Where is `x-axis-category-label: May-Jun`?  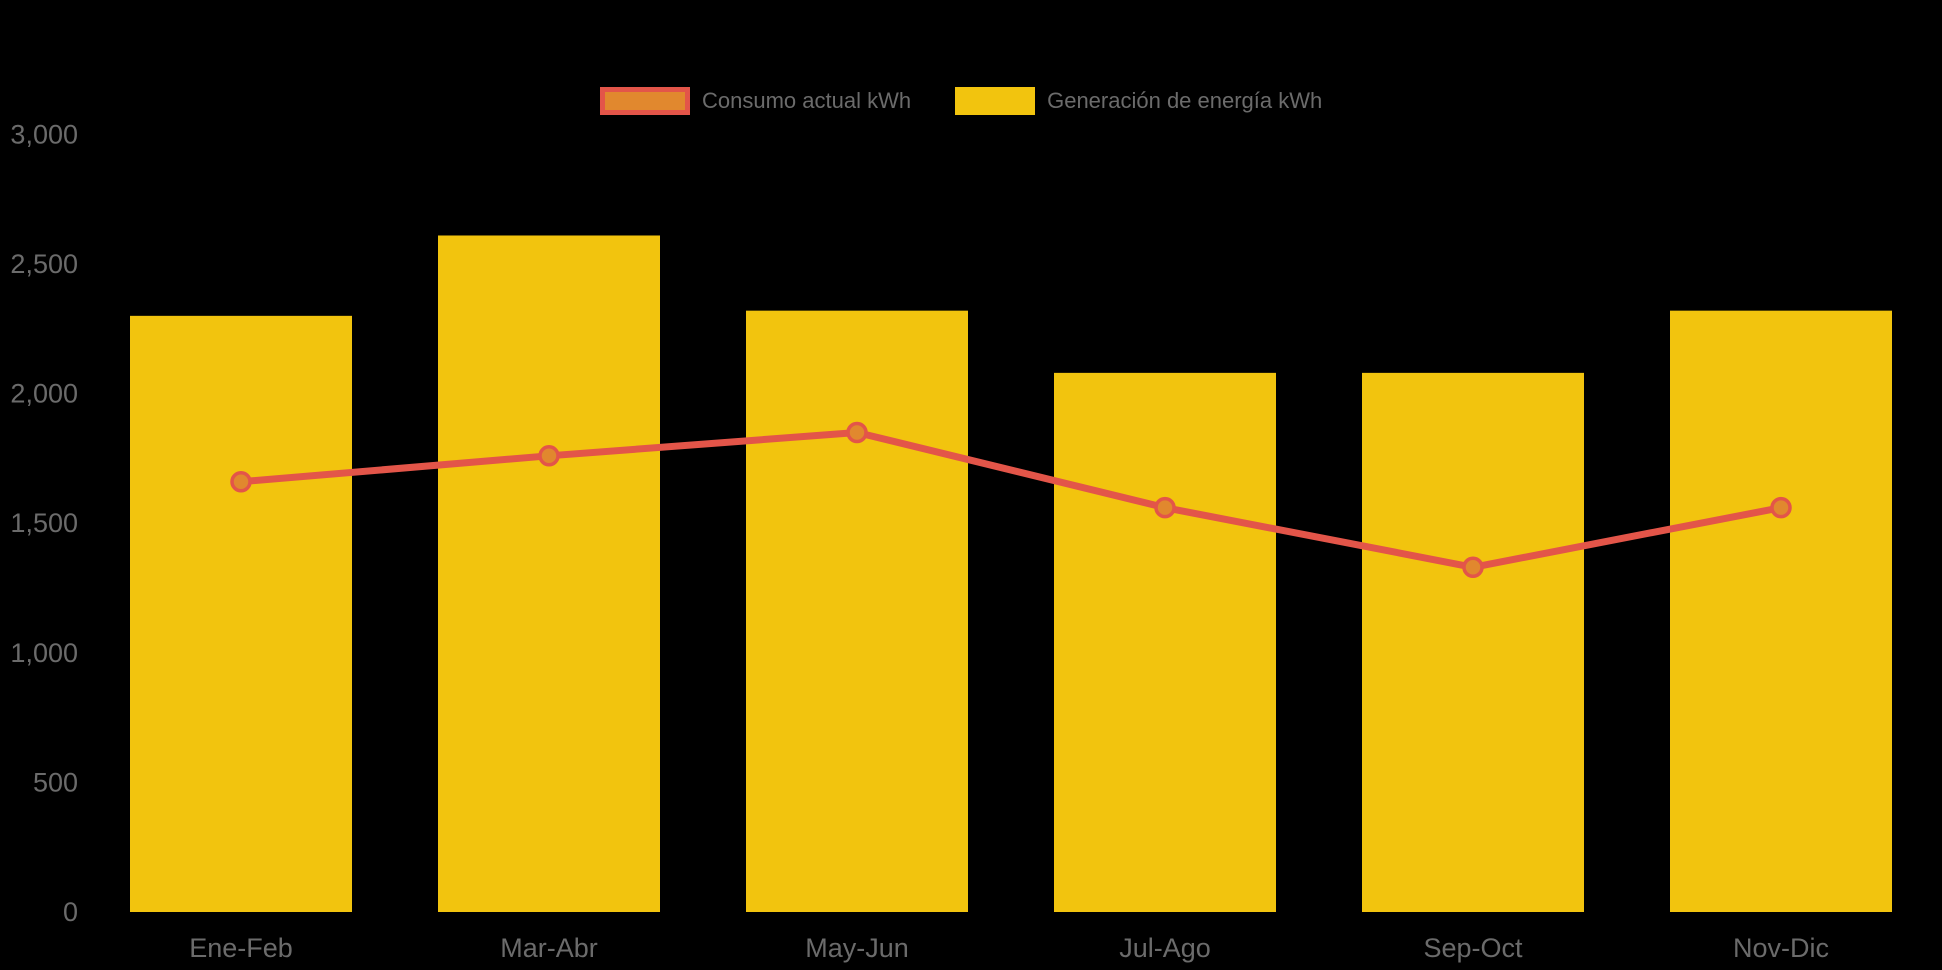
x-axis-category-label: May-Jun is located at coordinates (857, 948).